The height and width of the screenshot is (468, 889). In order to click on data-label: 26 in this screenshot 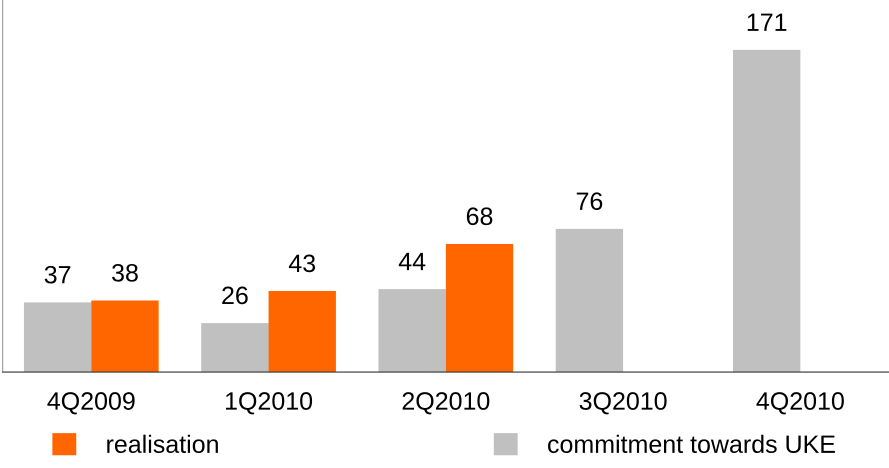, I will do `click(235, 295)`.